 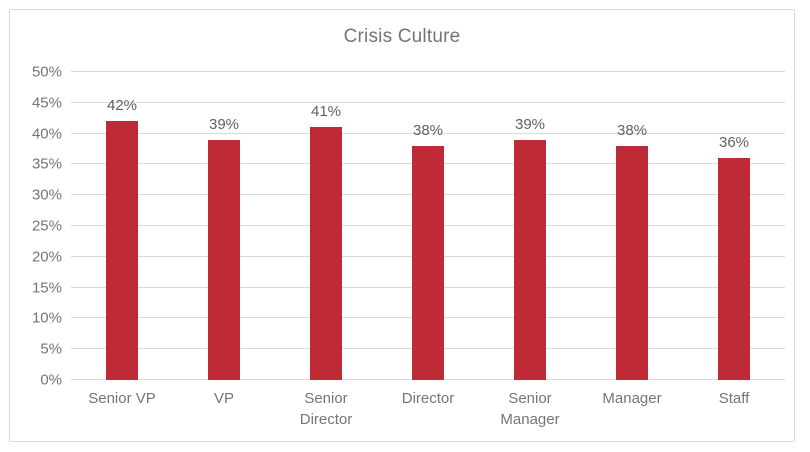 What do you see at coordinates (122, 106) in the screenshot?
I see `bar-value-label: 42%` at bounding box center [122, 106].